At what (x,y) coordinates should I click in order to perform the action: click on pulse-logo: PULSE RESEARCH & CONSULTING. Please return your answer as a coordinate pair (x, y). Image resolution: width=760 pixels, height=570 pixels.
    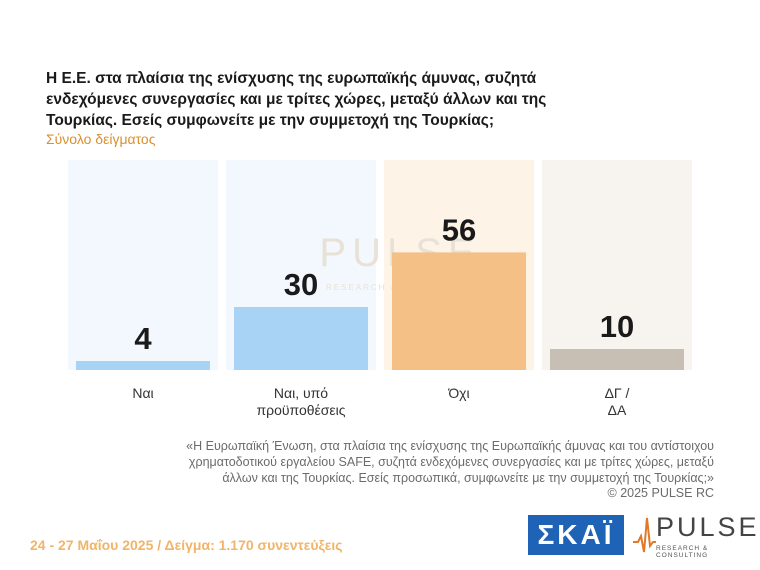
    Looking at the image, I should click on (694, 535).